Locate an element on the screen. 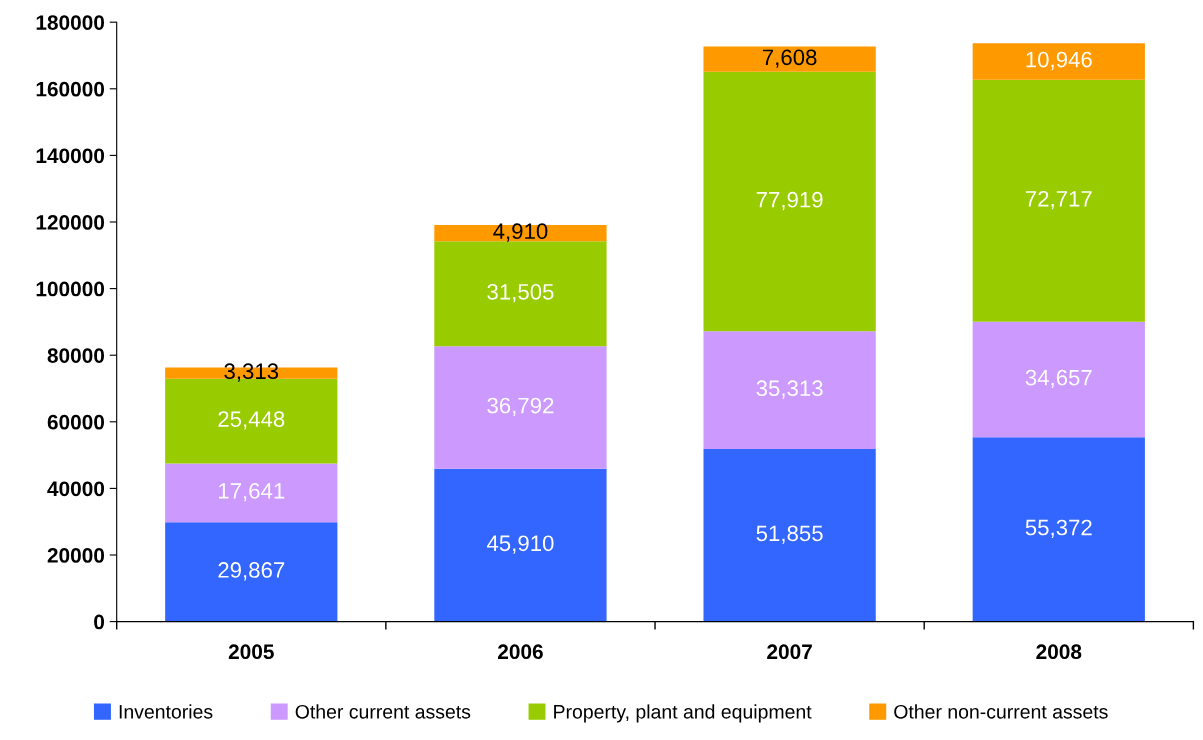 The height and width of the screenshot is (740, 1203). y-tick-label: 100000 is located at coordinates (70, 289).